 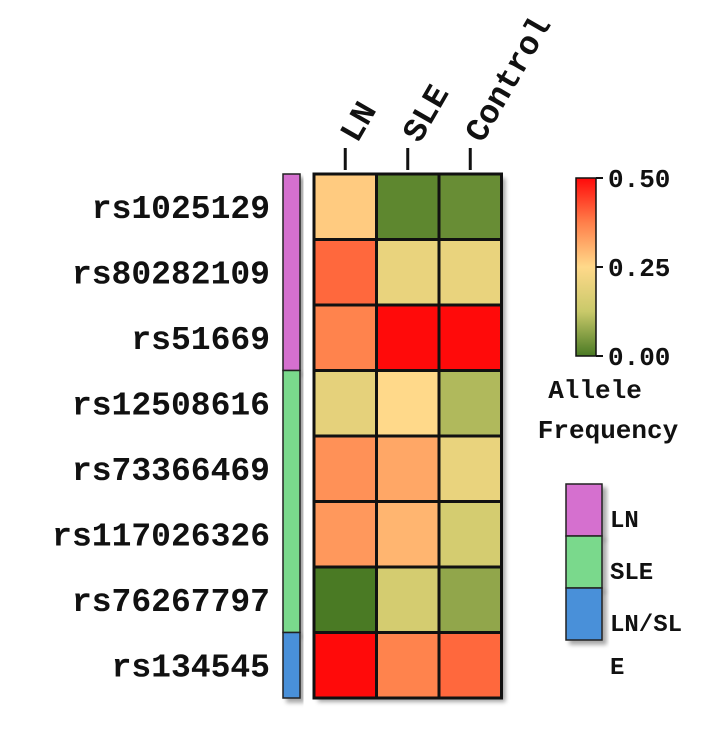 I want to click on row-label: rs80282109, so click(x=171, y=274).